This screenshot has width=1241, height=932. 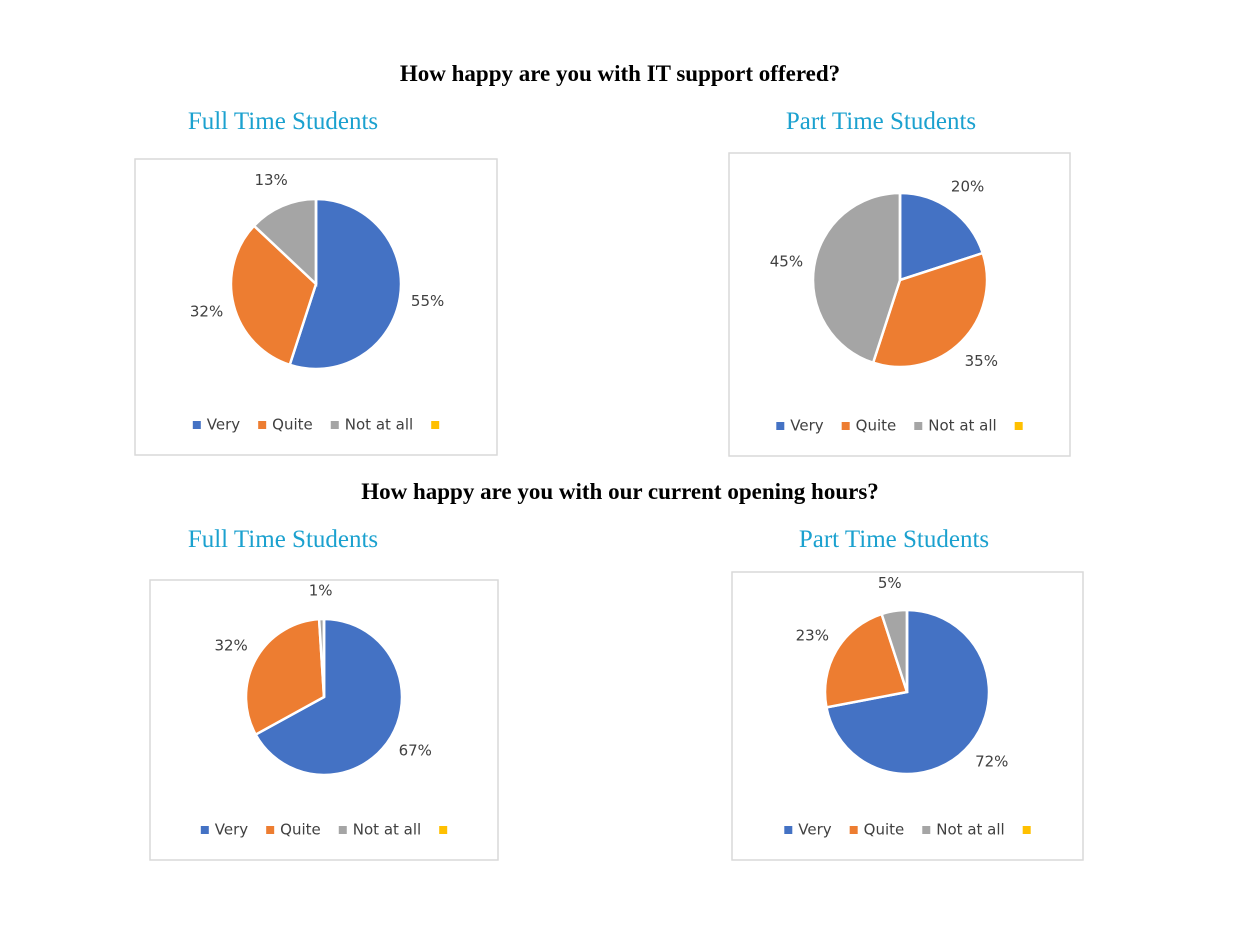 I want to click on data-label: 45%, so click(x=786, y=262).